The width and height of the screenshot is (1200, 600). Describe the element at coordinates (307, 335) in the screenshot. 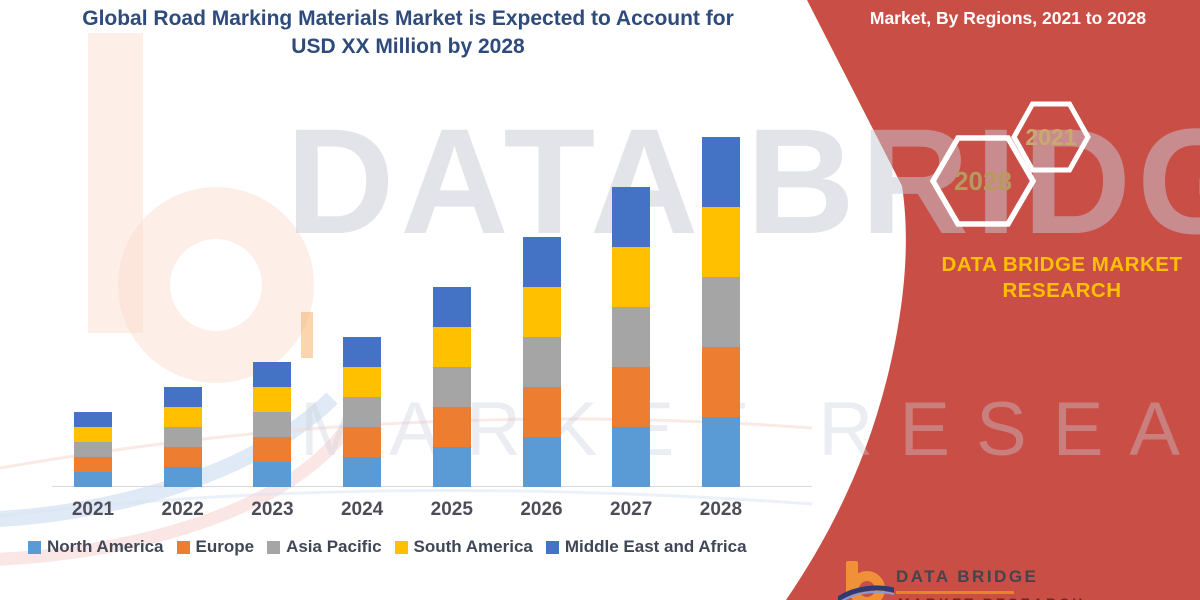

I see `watermark-b-orange-notch` at that location.